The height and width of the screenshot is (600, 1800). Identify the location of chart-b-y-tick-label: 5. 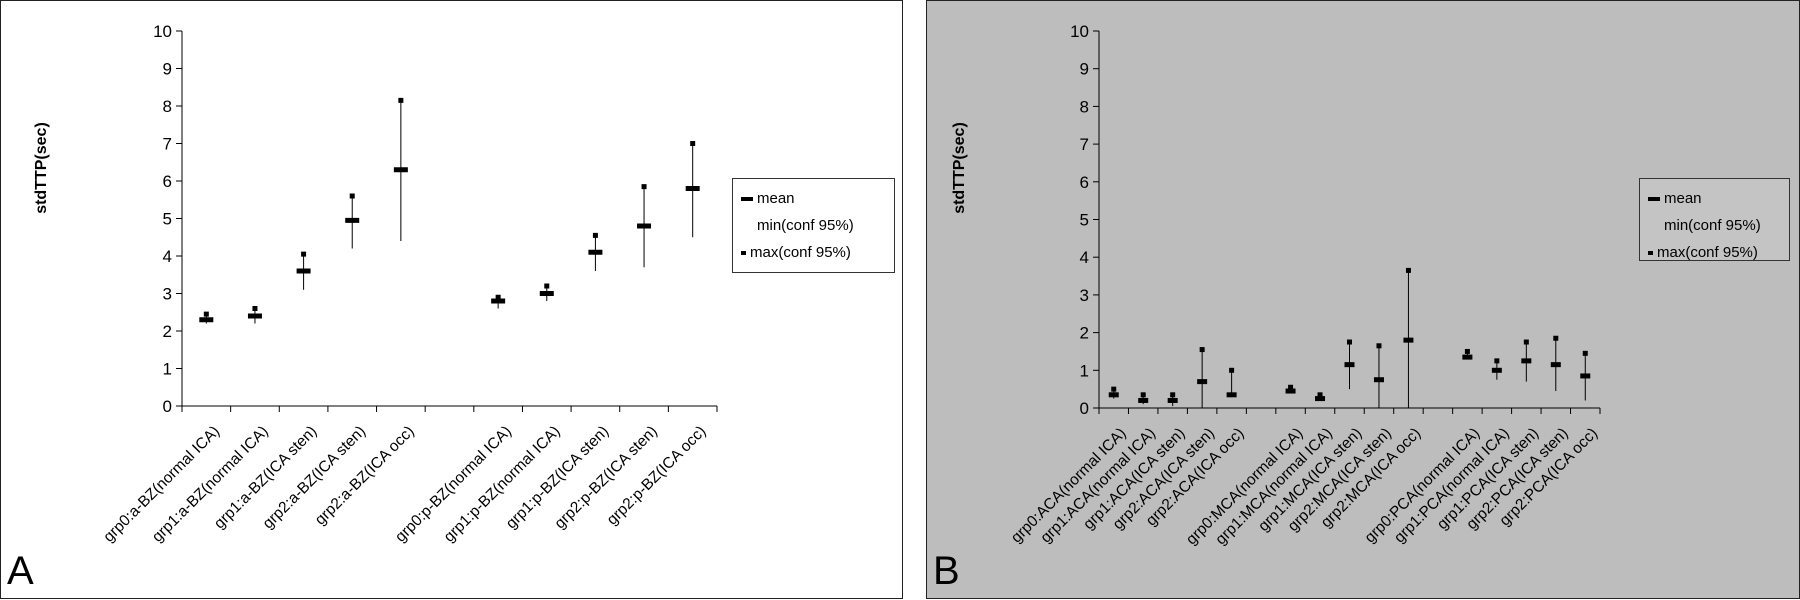
(1084, 220).